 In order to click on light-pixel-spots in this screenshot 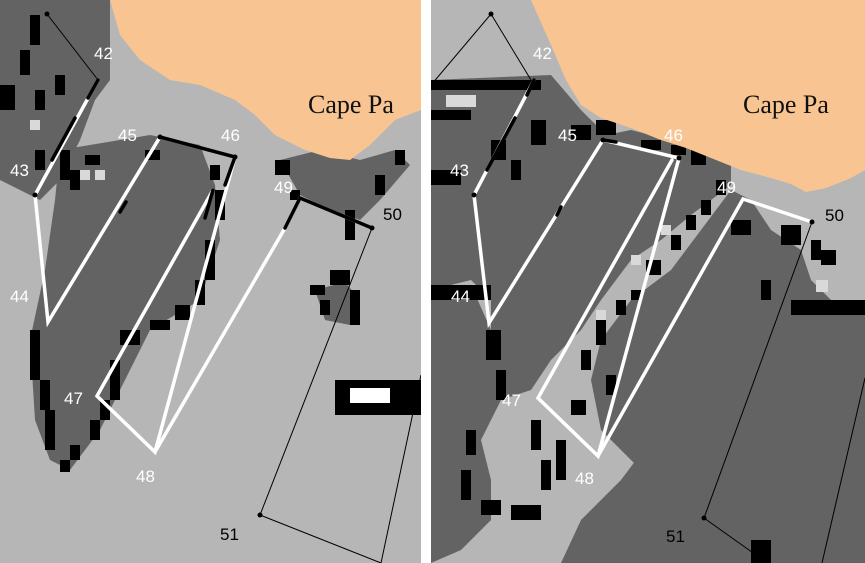, I will do `click(67, 150)`.